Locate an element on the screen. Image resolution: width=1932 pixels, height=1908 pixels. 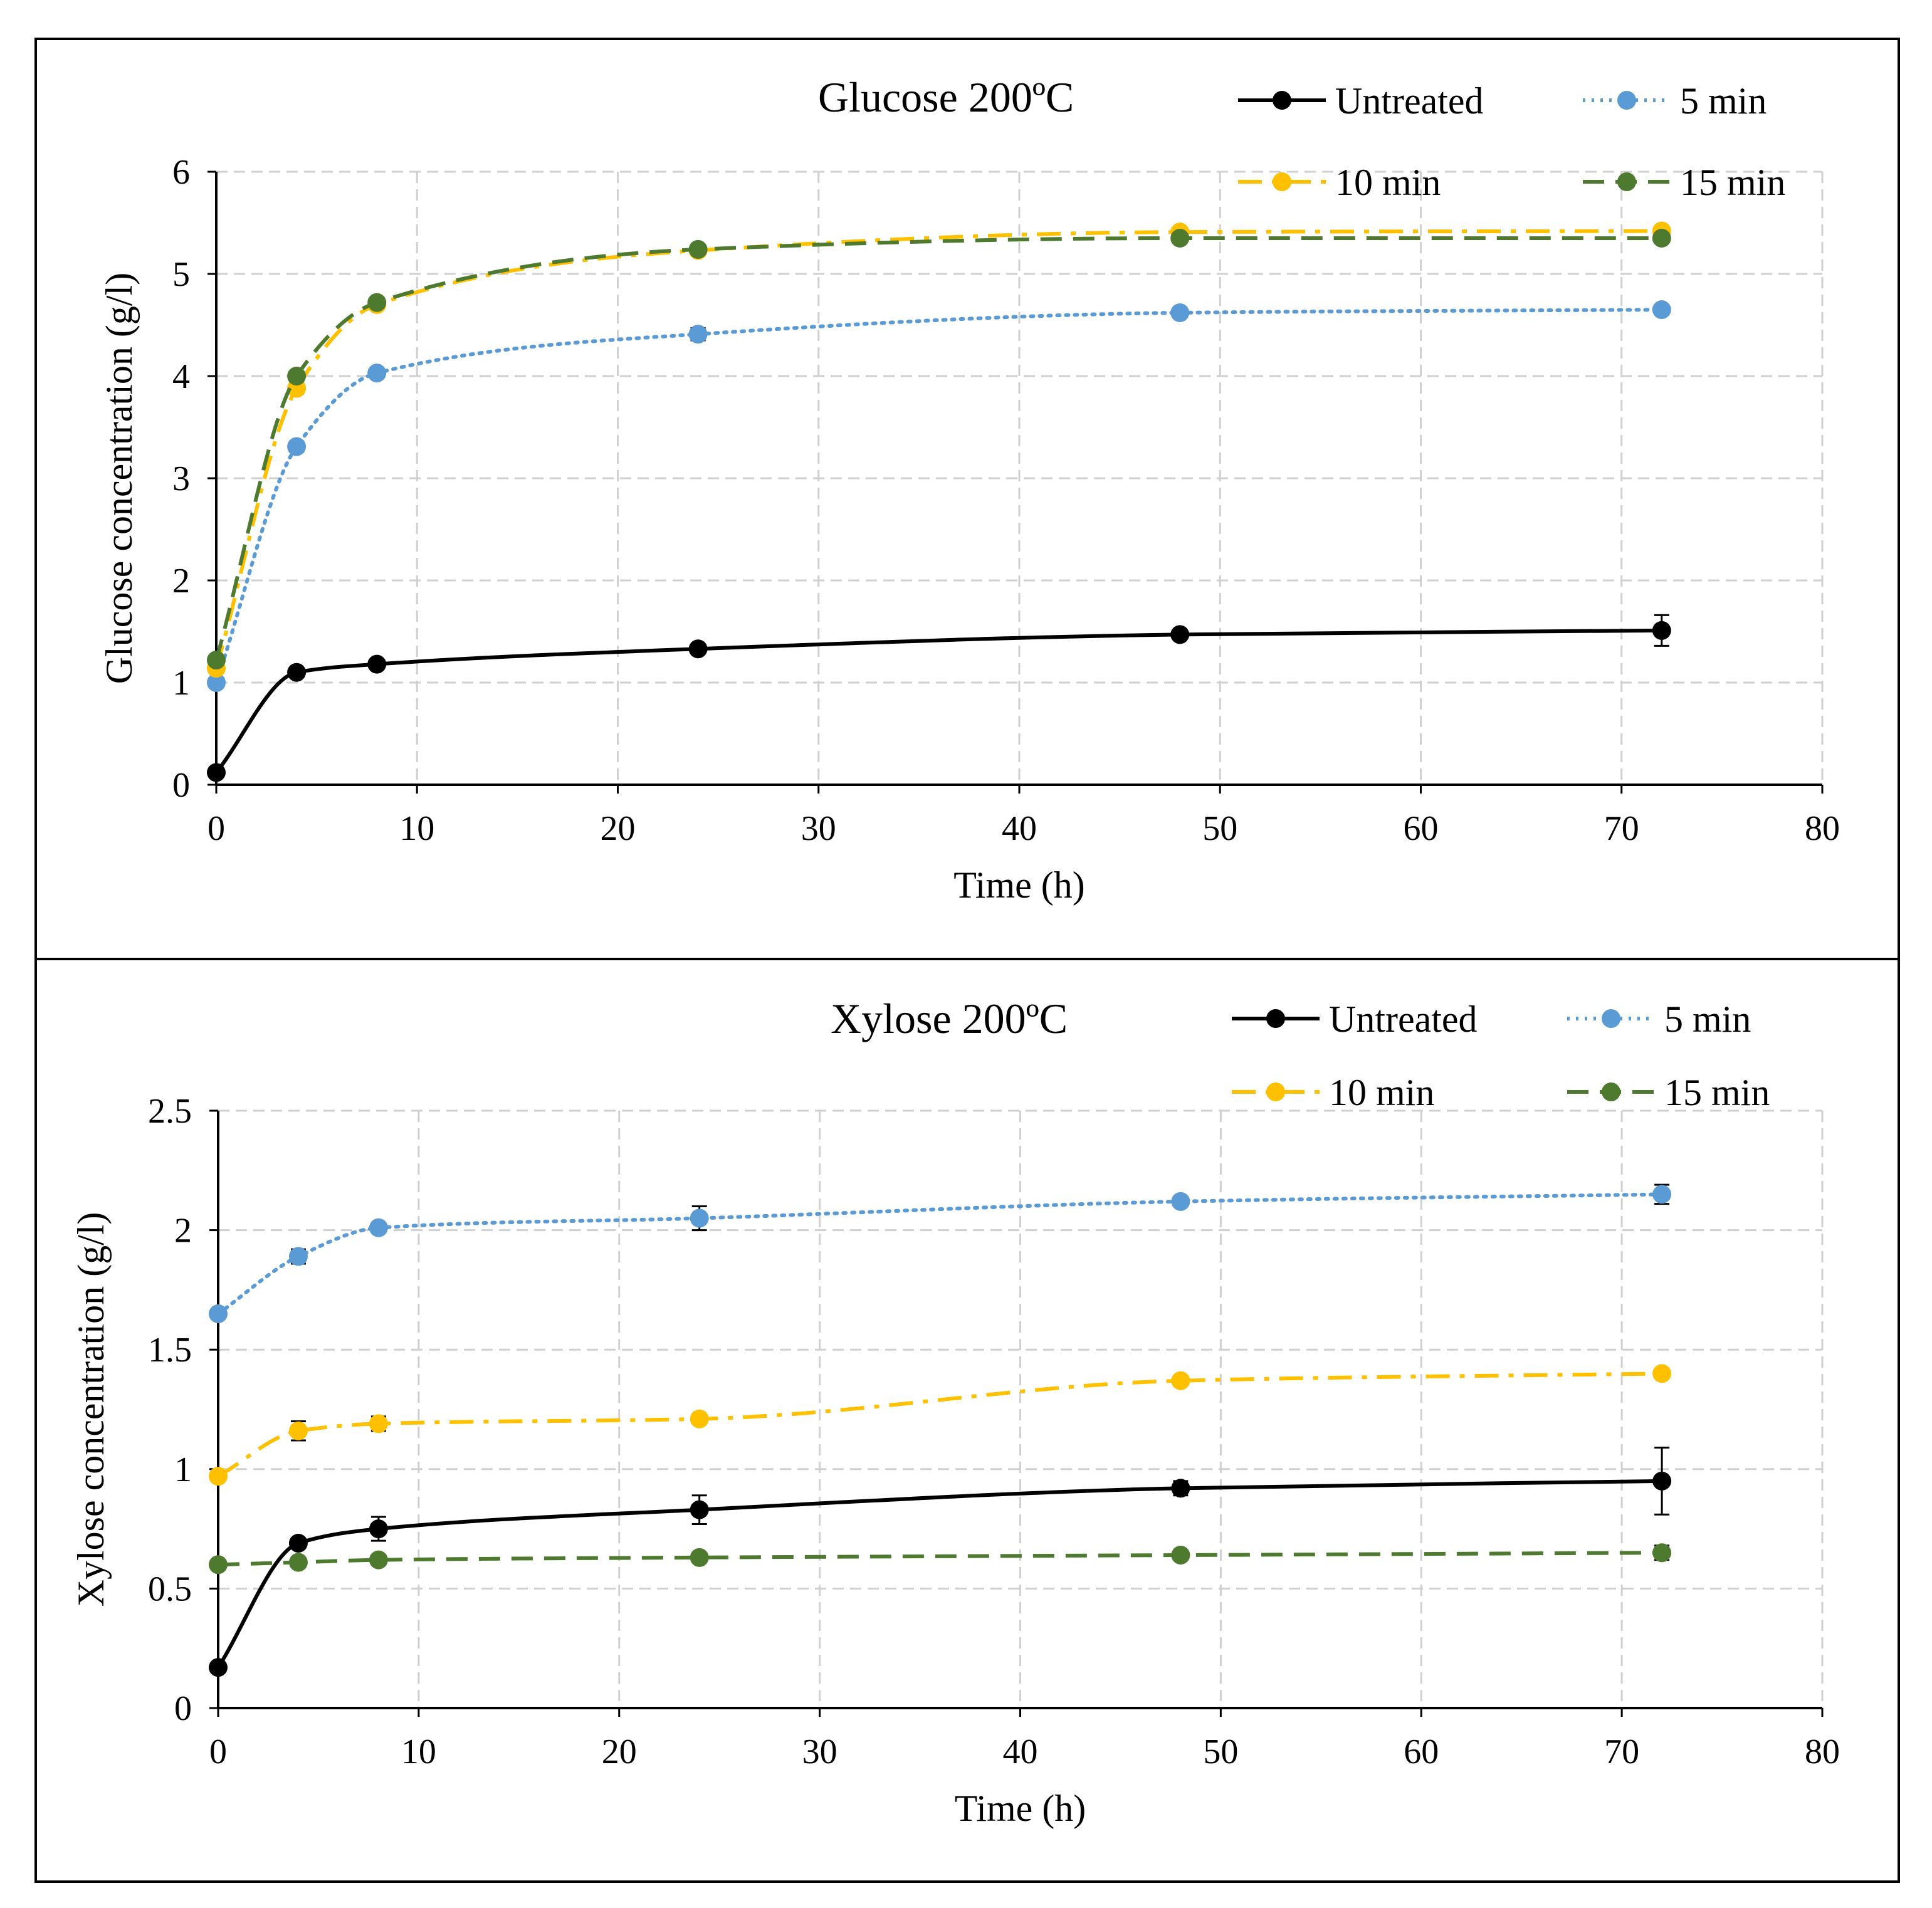
xylose-y-tick-label: 1 is located at coordinates (183, 1469).